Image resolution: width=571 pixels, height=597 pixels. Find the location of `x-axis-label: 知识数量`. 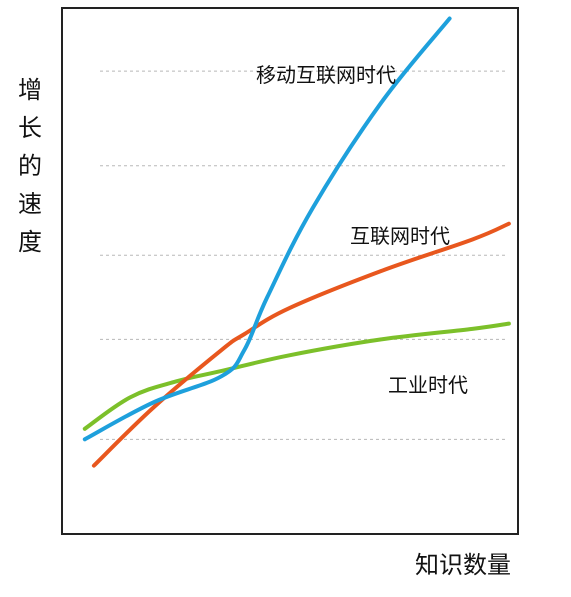

x-axis-label: 知识数量 is located at coordinates (463, 565).